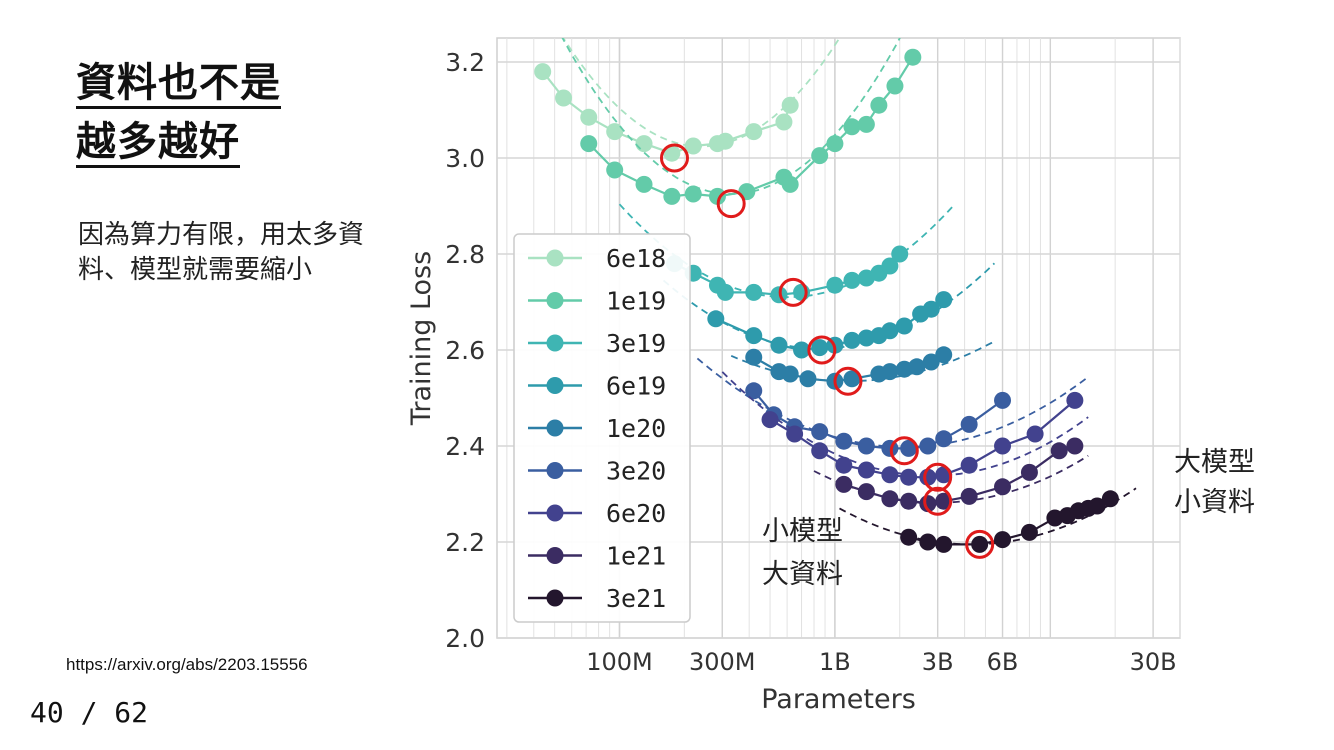 This screenshot has width=1334, height=750. What do you see at coordinates (636, 428) in the screenshot?
I see `legend-label: 1e20` at bounding box center [636, 428].